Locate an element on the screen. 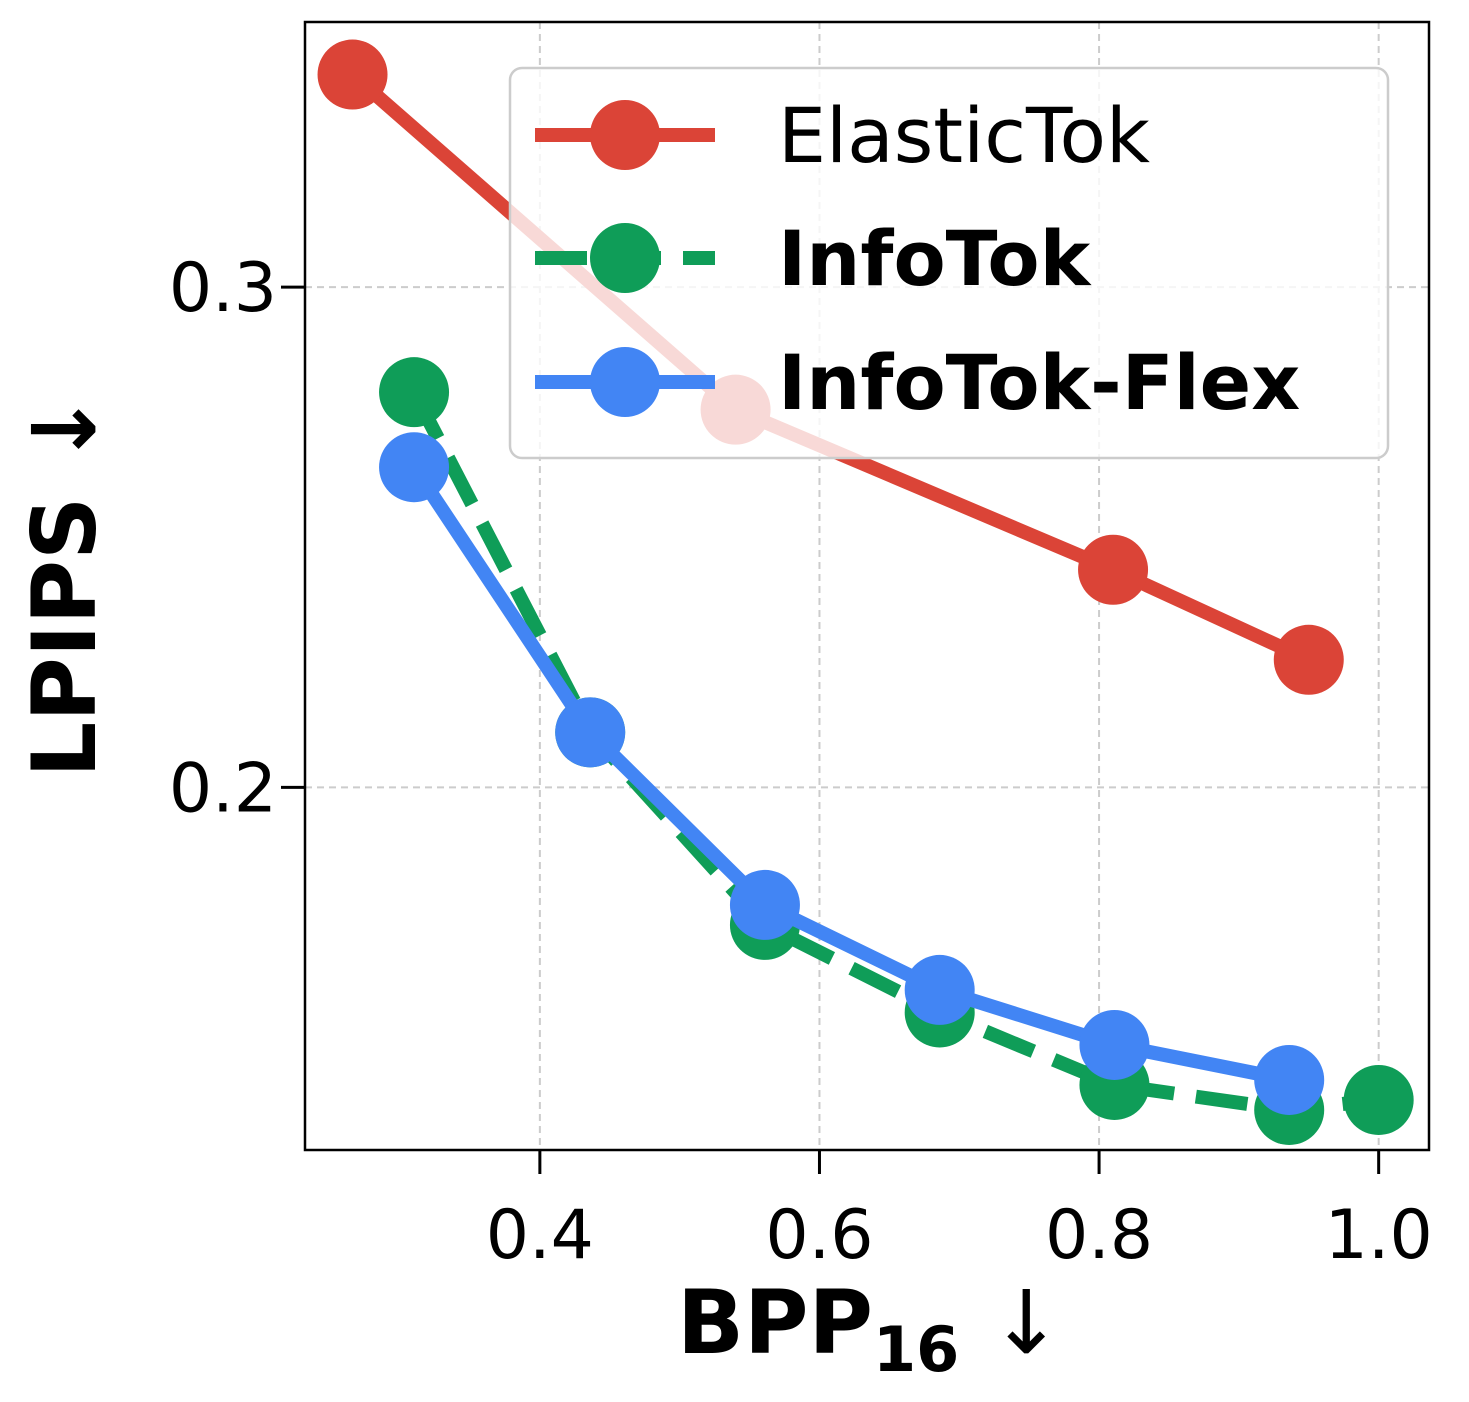 The height and width of the screenshot is (1402, 1469). legend-label-infotok-flex: InfoTok-Flex is located at coordinates (1039, 382).